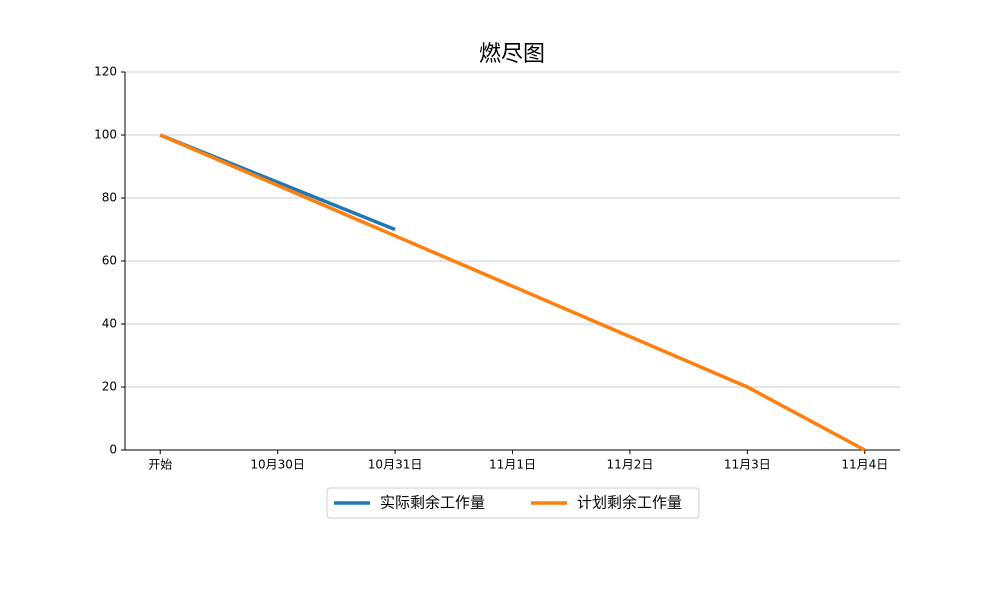 The width and height of the screenshot is (1000, 600). Describe the element at coordinates (160, 465) in the screenshot. I see `x-tick-label: 开始` at that location.